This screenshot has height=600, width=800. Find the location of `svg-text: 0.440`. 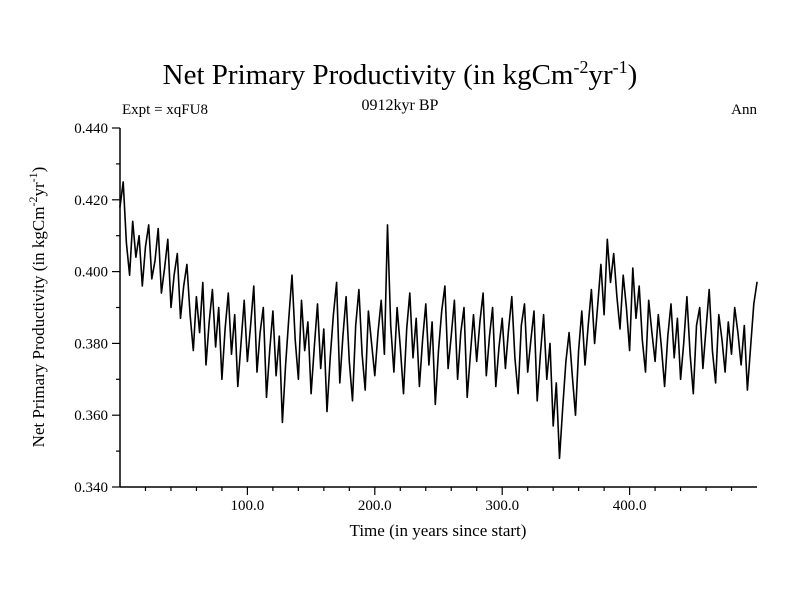

svg-text: 0.440 is located at coordinates (91, 129).